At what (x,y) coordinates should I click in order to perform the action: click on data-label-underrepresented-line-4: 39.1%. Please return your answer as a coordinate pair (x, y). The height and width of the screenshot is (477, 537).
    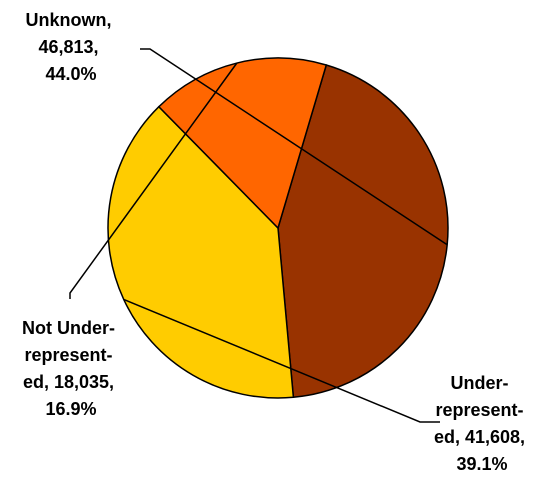
    Looking at the image, I should click on (481, 464).